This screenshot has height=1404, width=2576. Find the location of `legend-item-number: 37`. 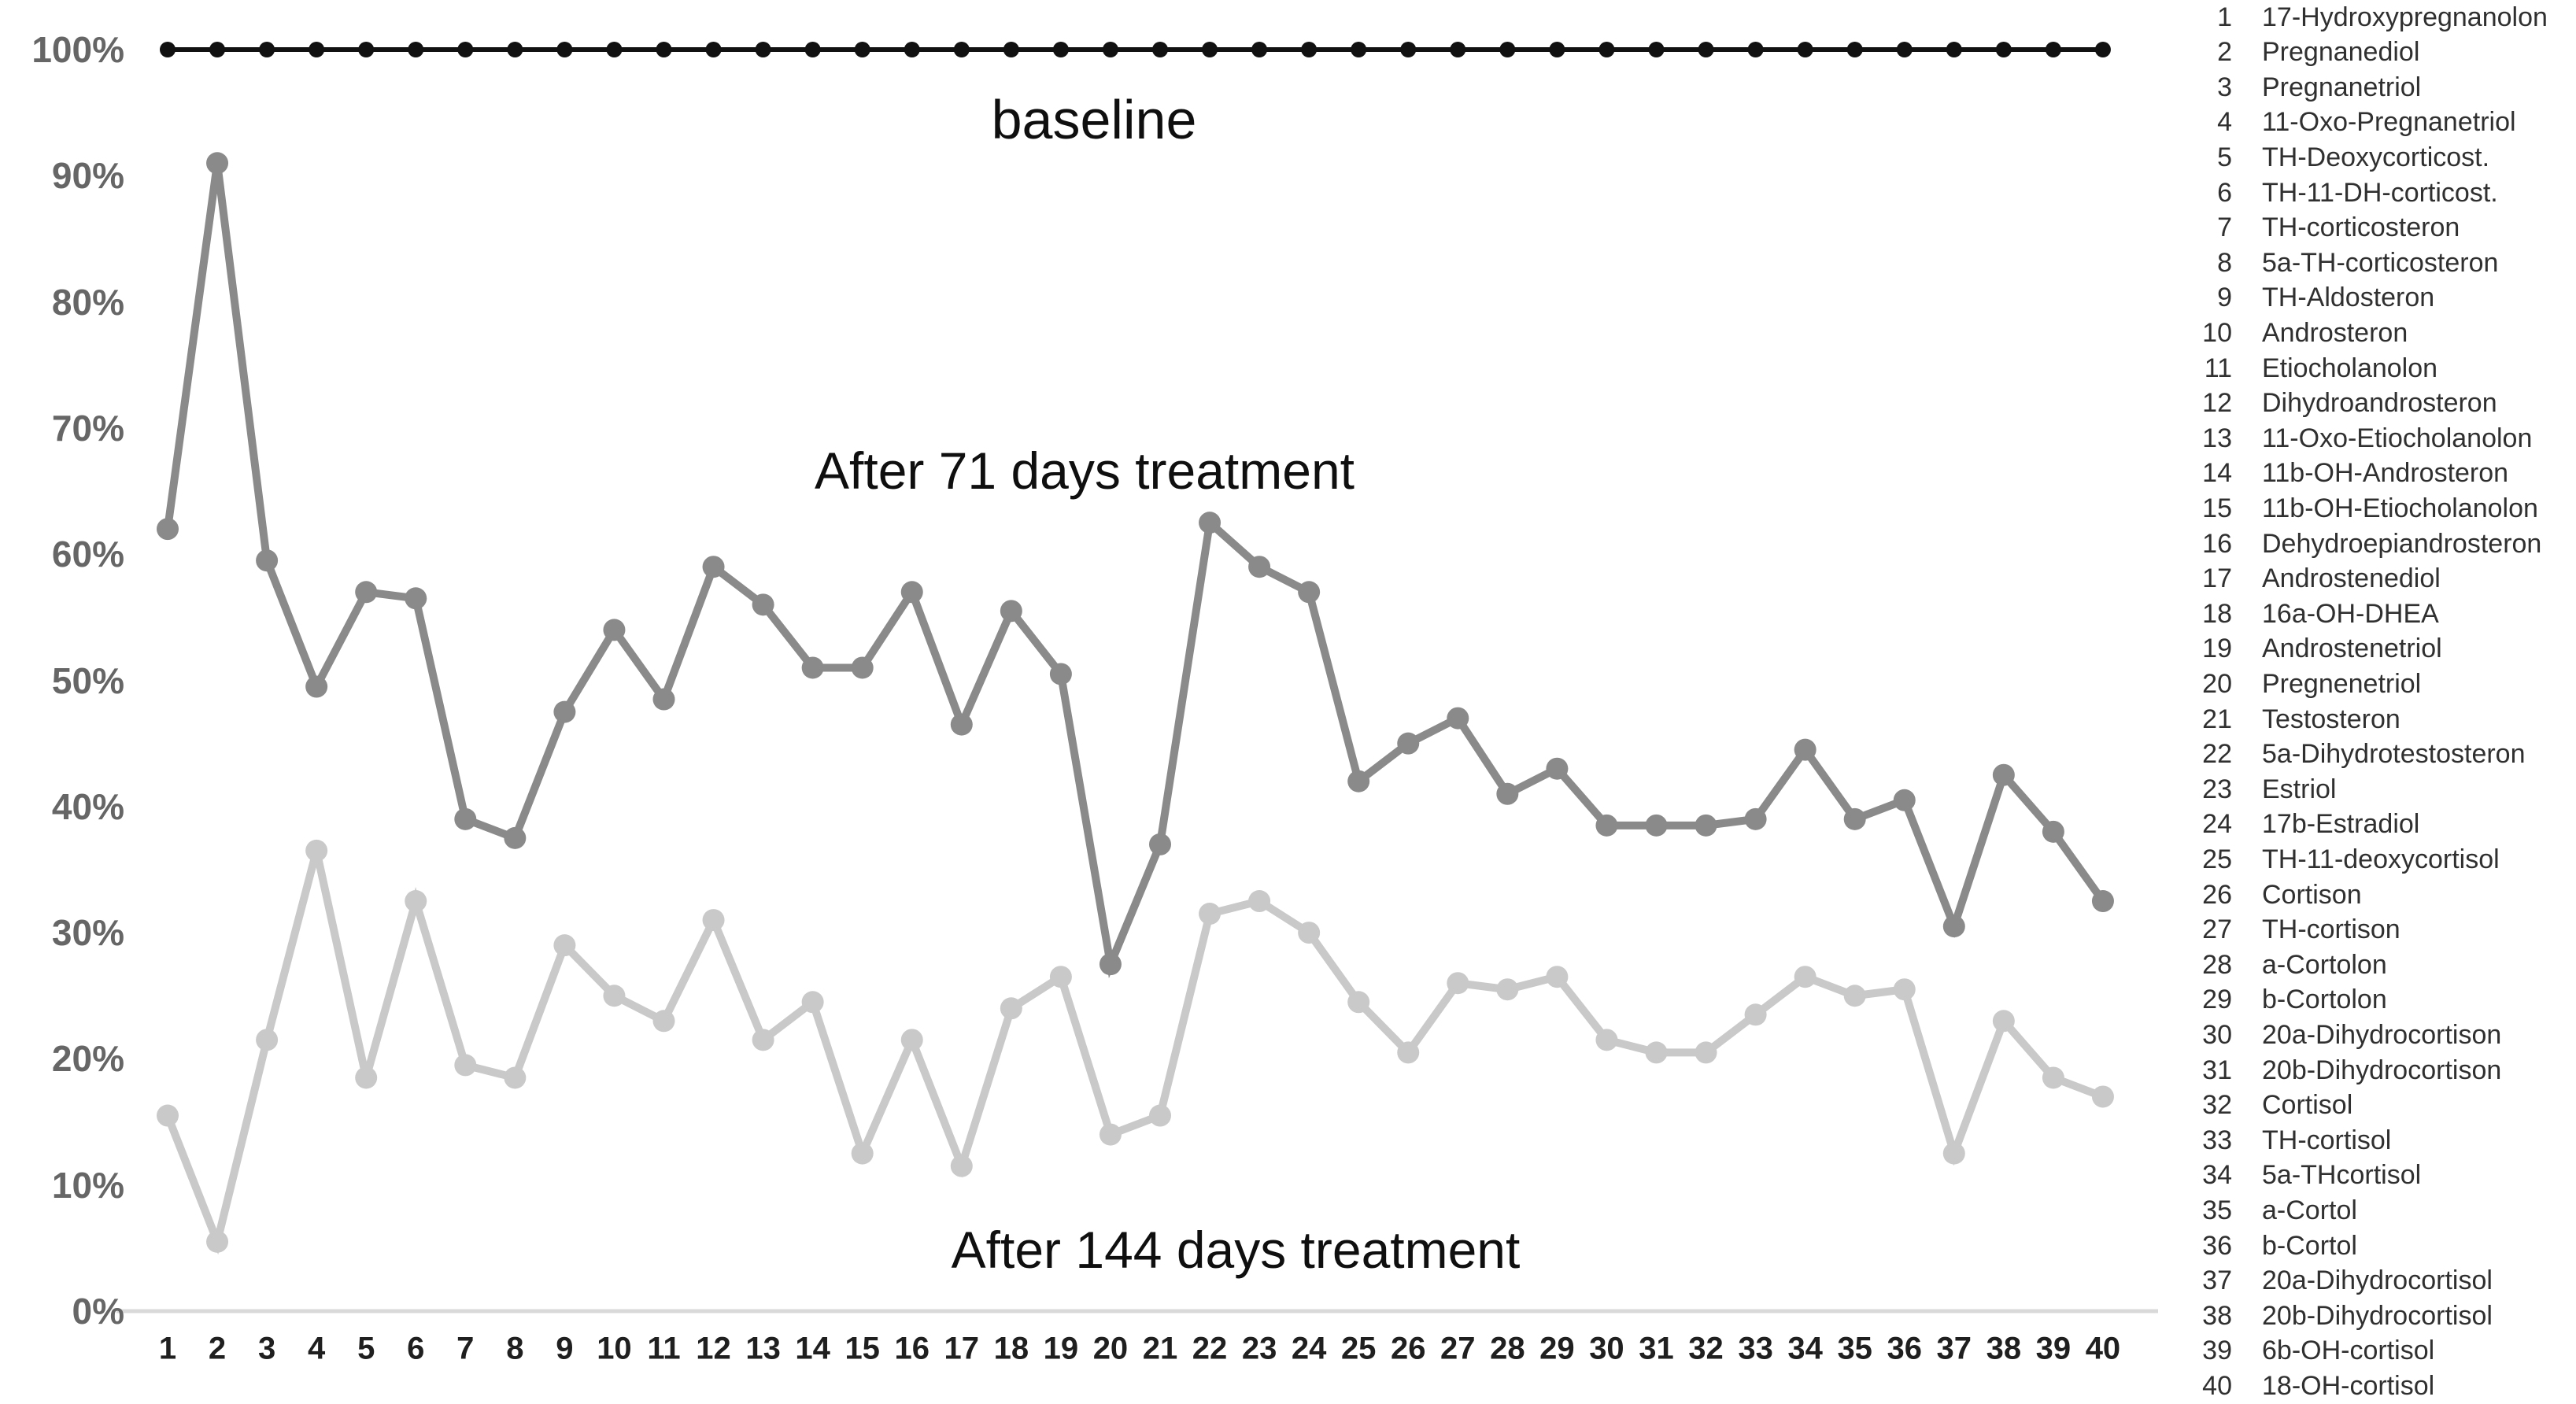

legend-item-number: 37 is located at coordinates (2217, 1281).